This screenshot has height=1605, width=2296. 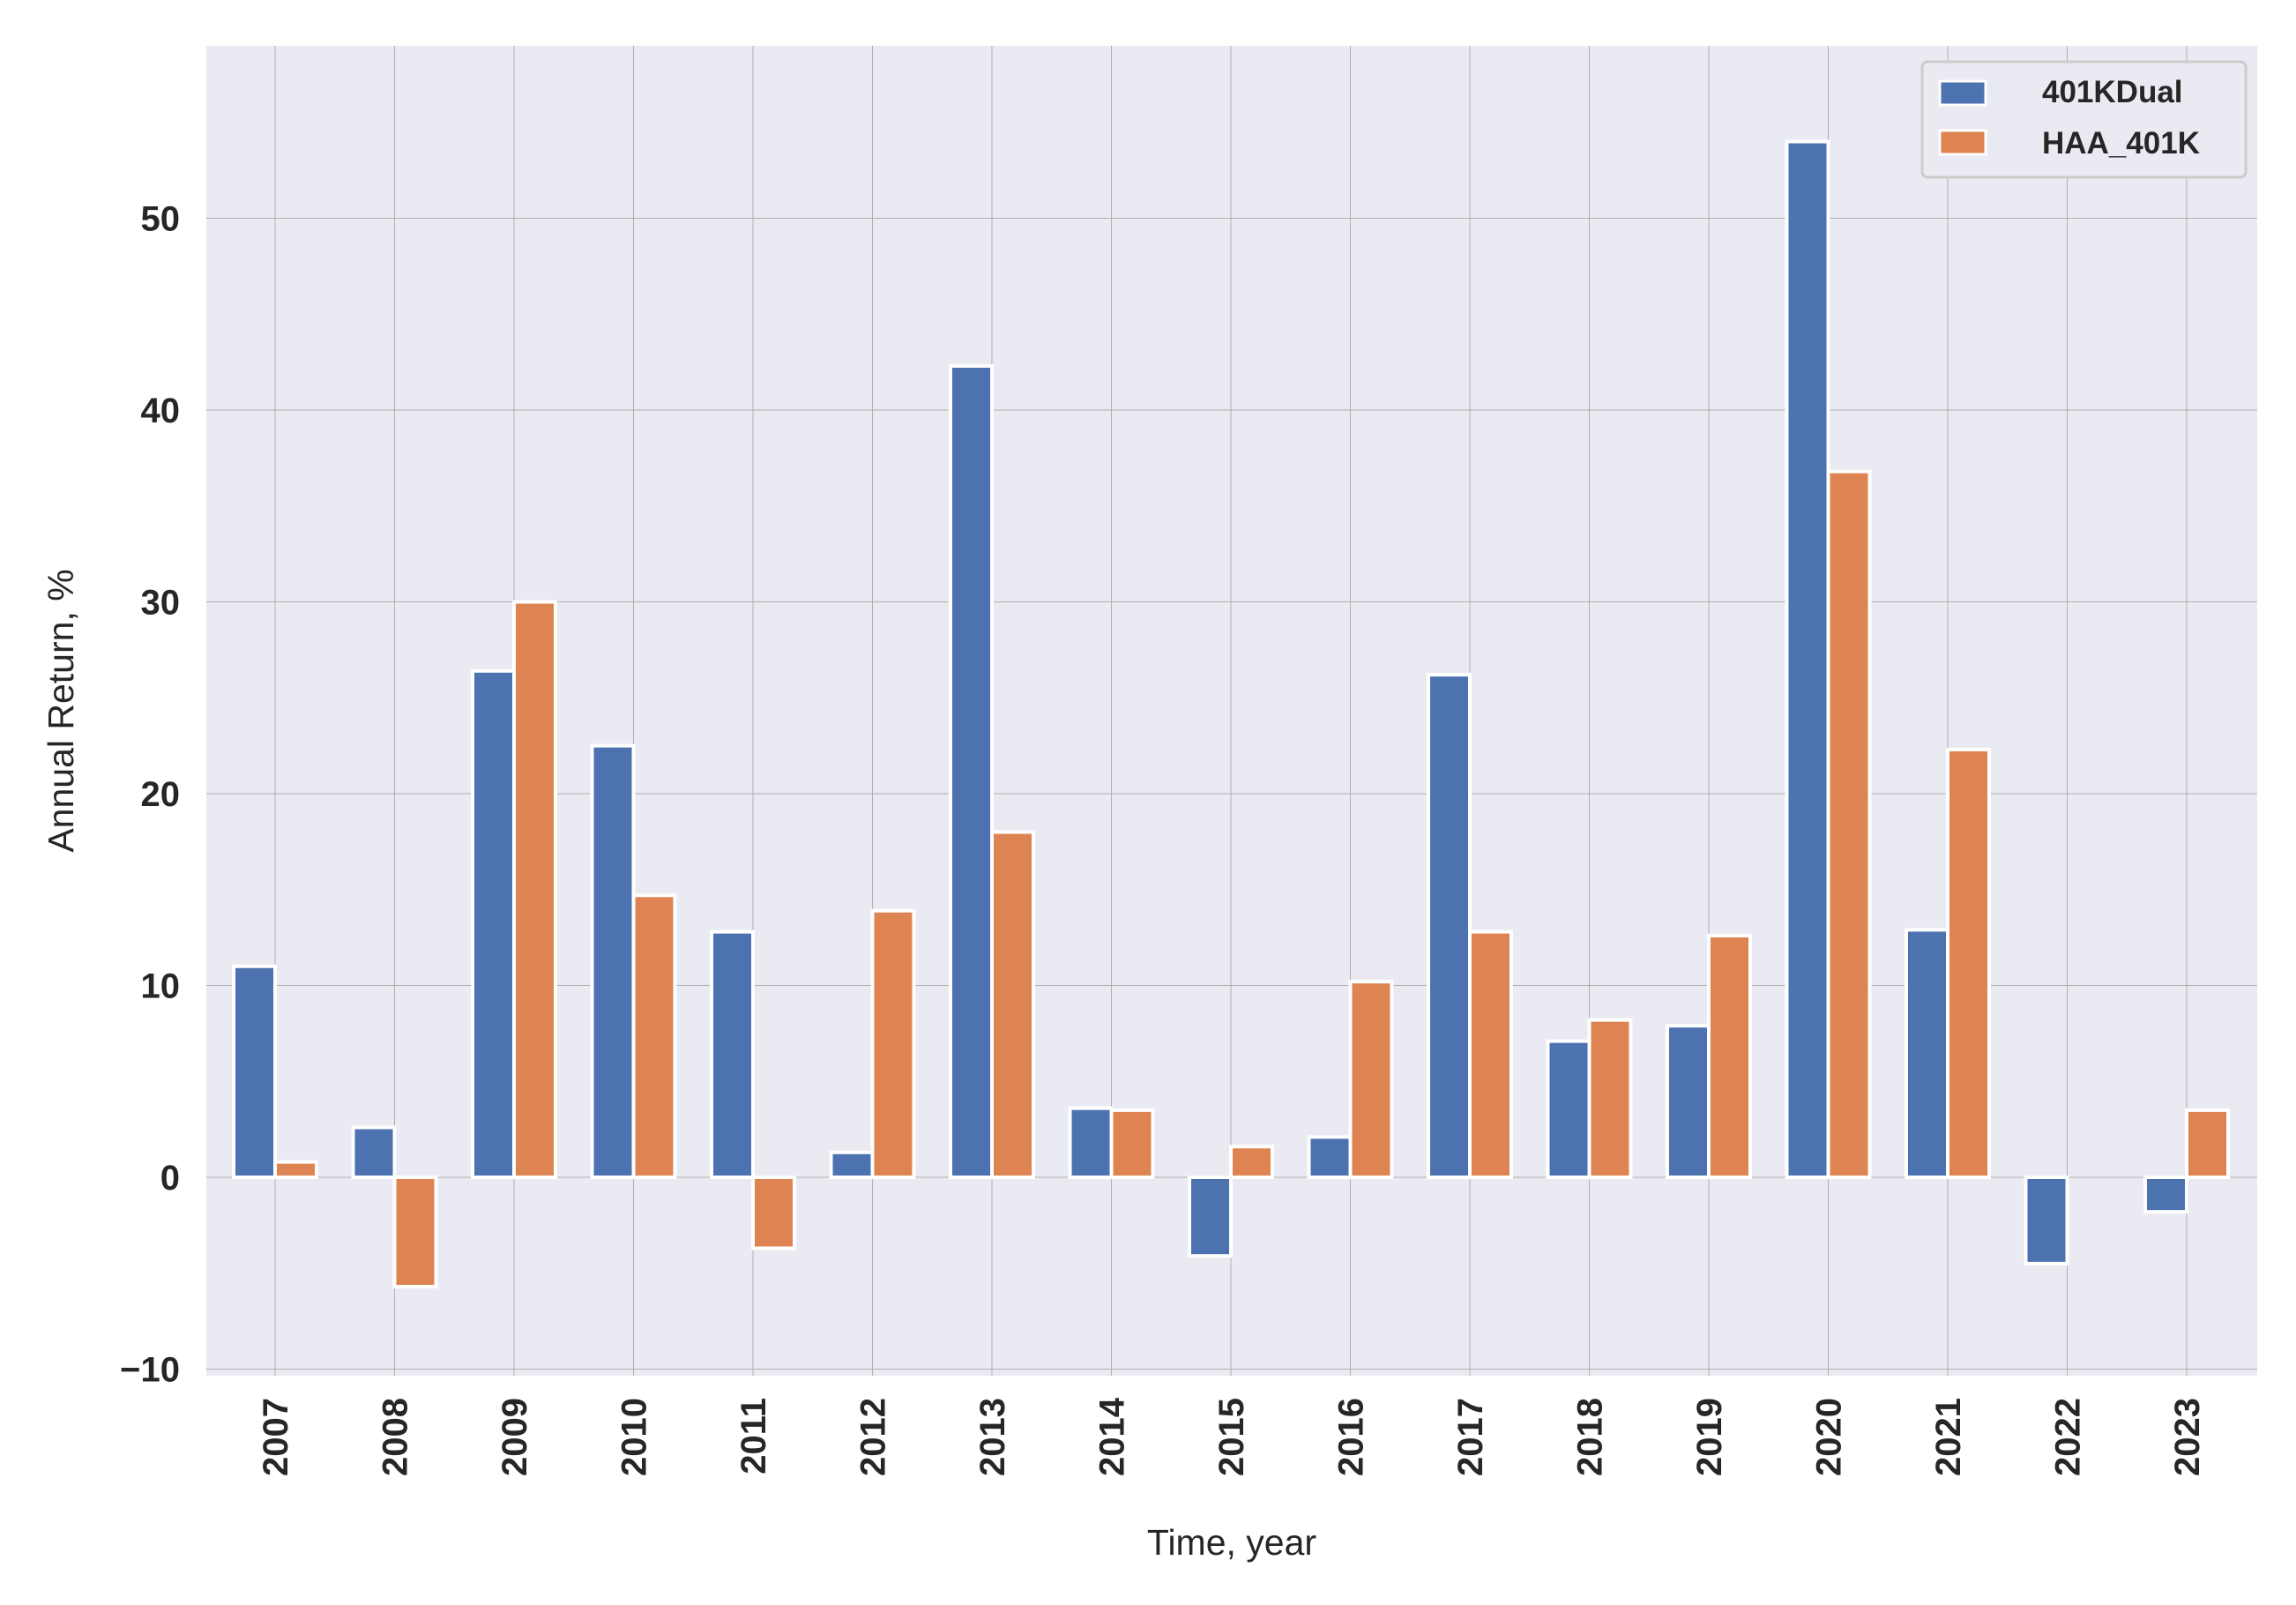 I want to click on bar-401kdual-2007, so click(x=254, y=1071).